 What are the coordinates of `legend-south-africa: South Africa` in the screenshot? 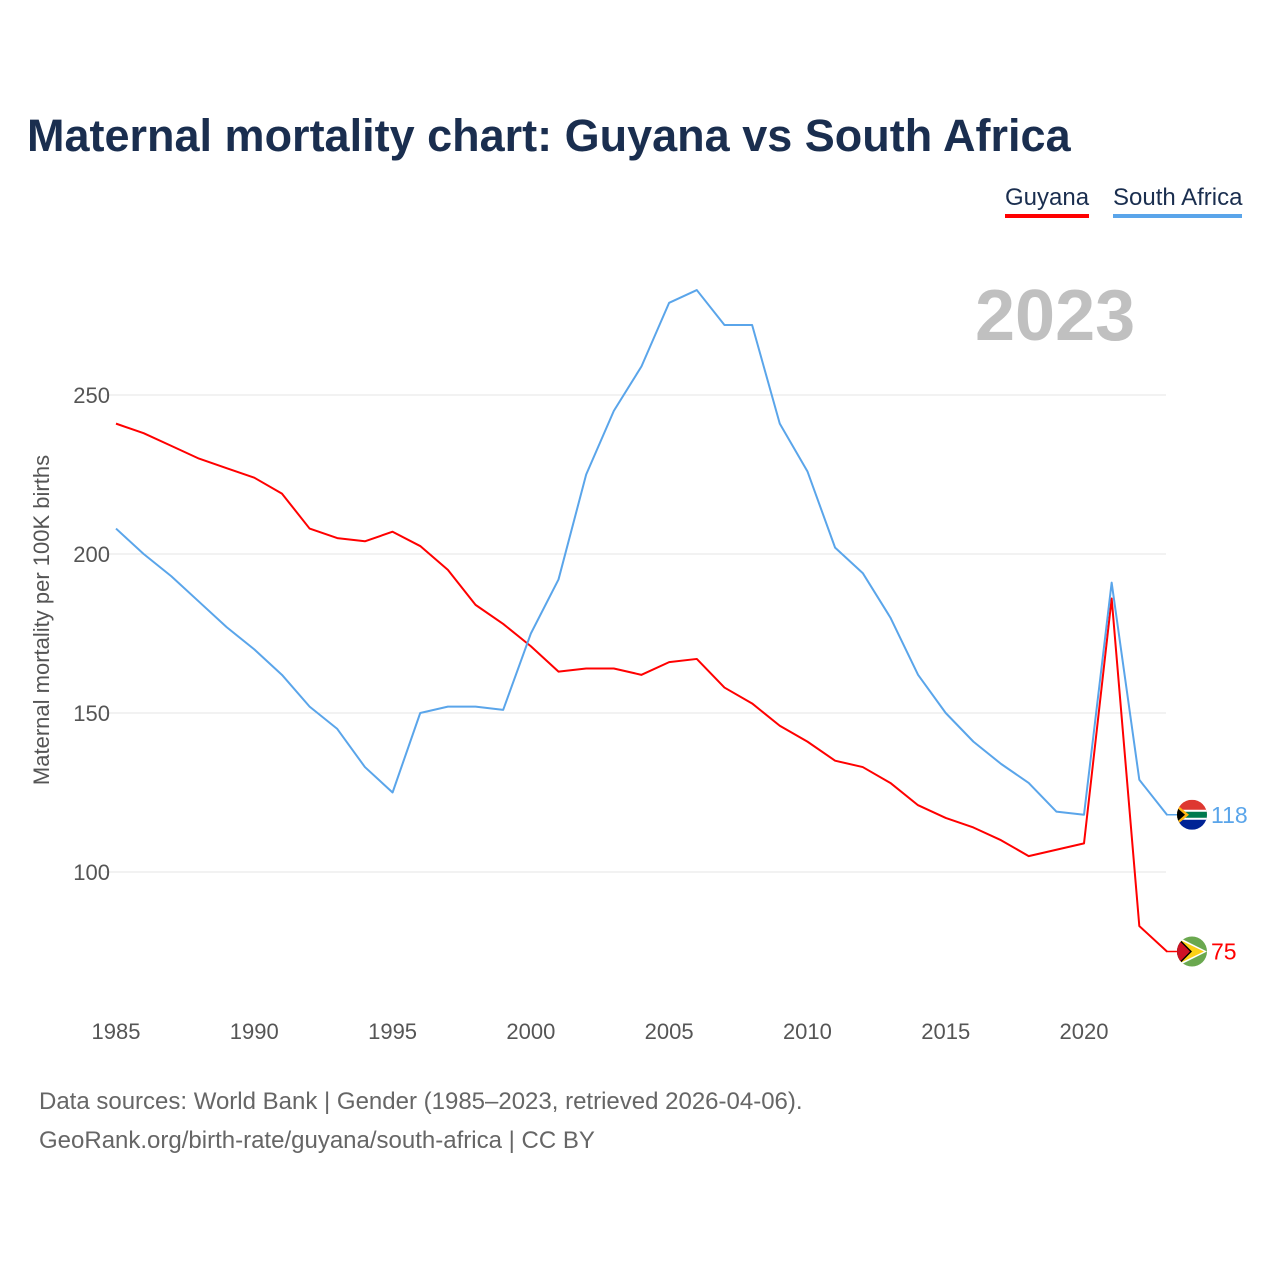 It's located at (1178, 201).